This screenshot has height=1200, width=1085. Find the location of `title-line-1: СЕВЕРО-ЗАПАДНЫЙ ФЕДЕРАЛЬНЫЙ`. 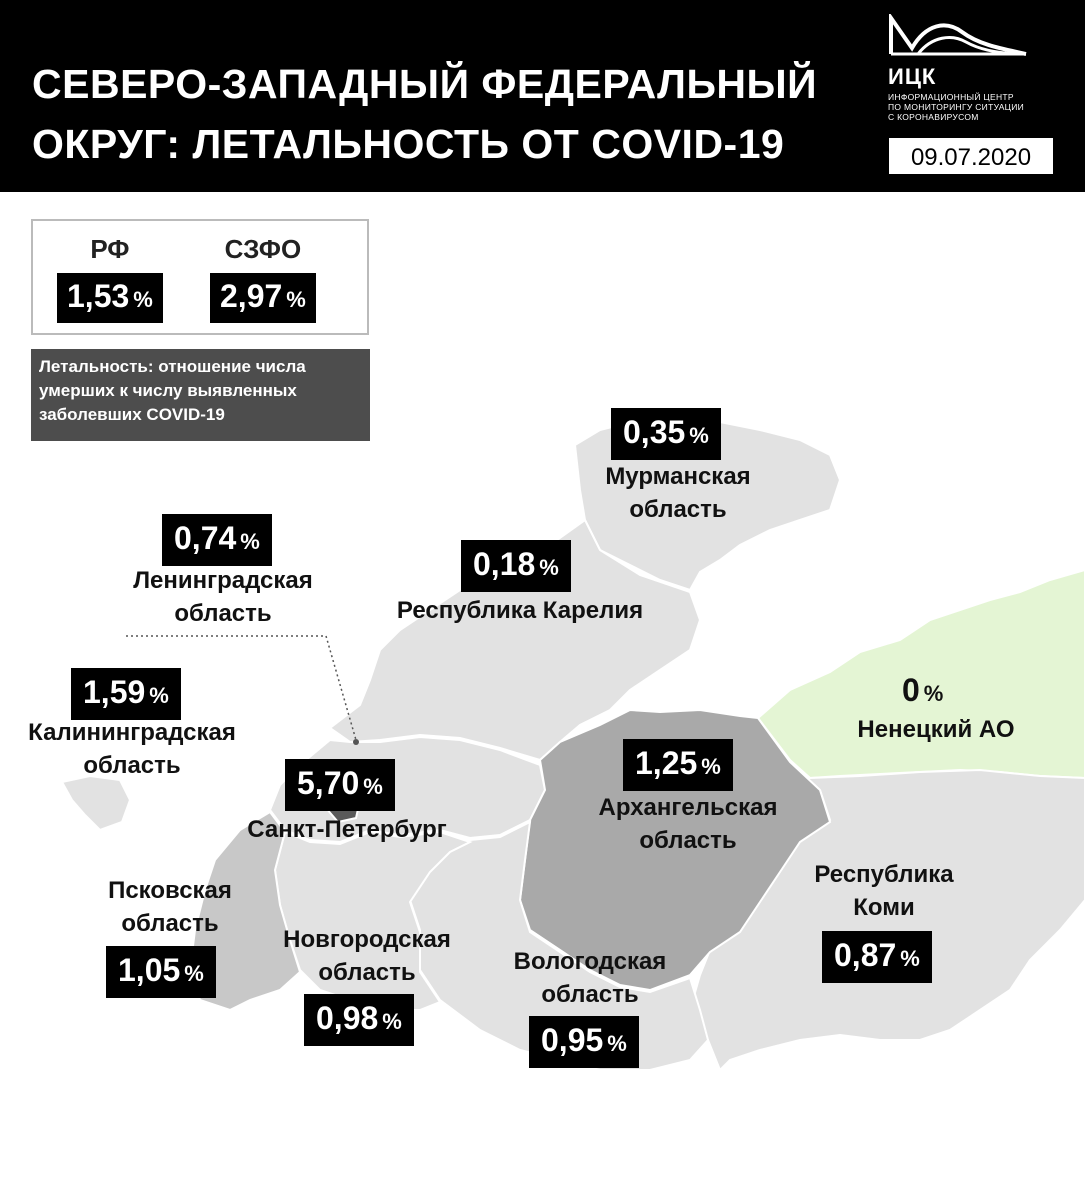

title-line-1: СЕВЕРО-ЗАПАДНЫЙ ФЕДЕРАЛЬНЫЙ is located at coordinates (425, 84).